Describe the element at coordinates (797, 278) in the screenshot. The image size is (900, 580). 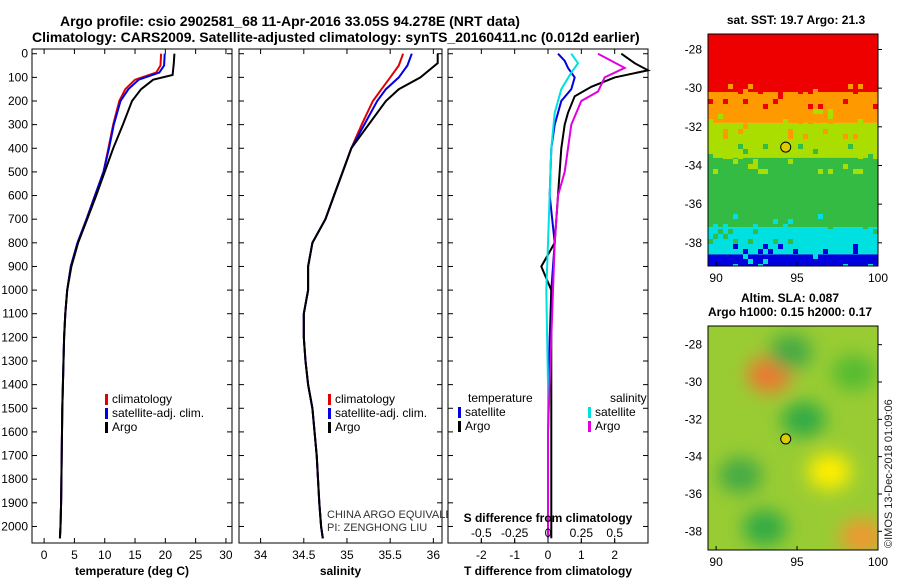
I see `sst-map-xtick-label: 95` at that location.